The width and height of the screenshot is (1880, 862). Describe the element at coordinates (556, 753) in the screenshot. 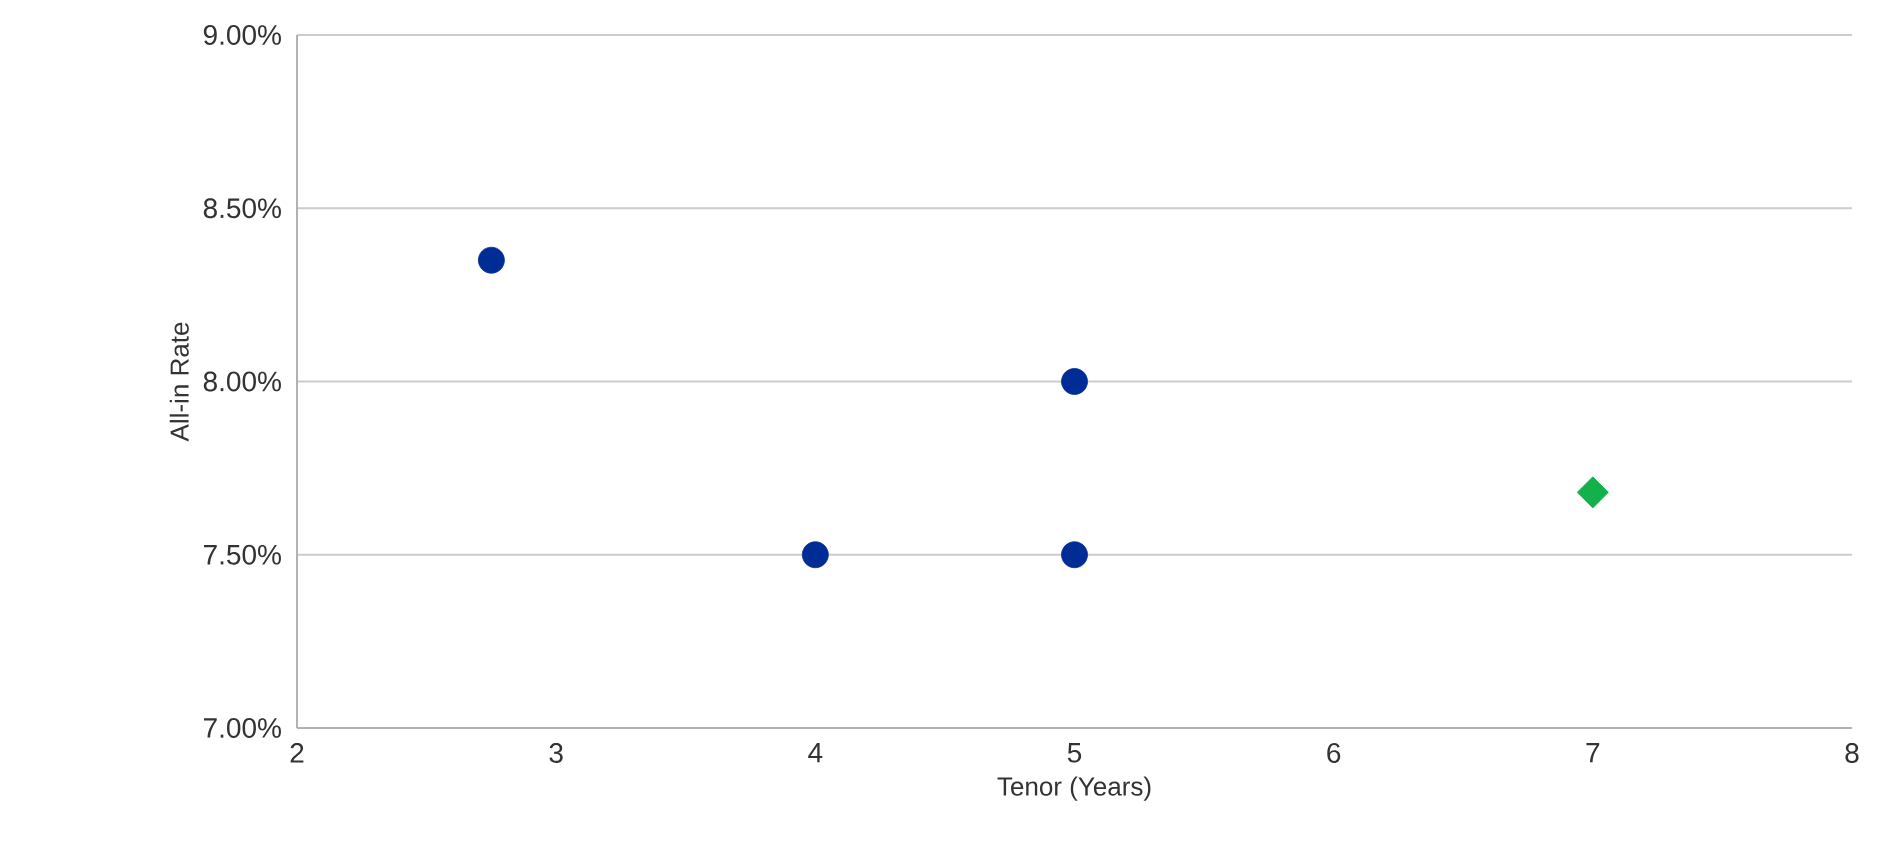

I see `x-tick-label: 3` at that location.